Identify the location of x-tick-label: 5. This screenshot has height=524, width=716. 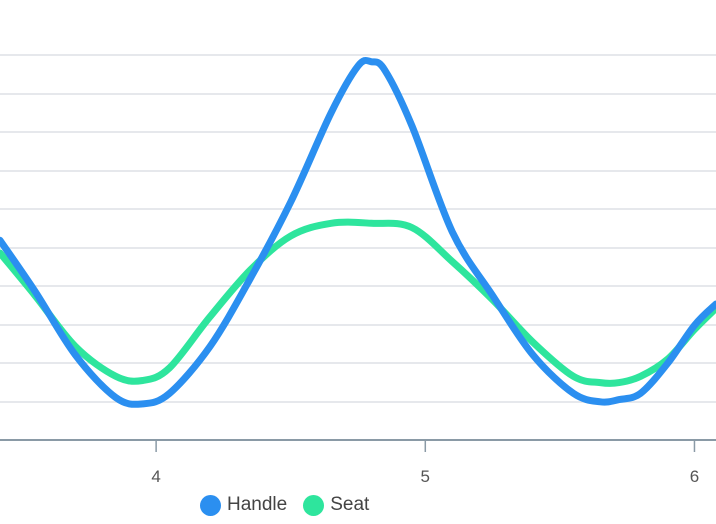
(425, 476).